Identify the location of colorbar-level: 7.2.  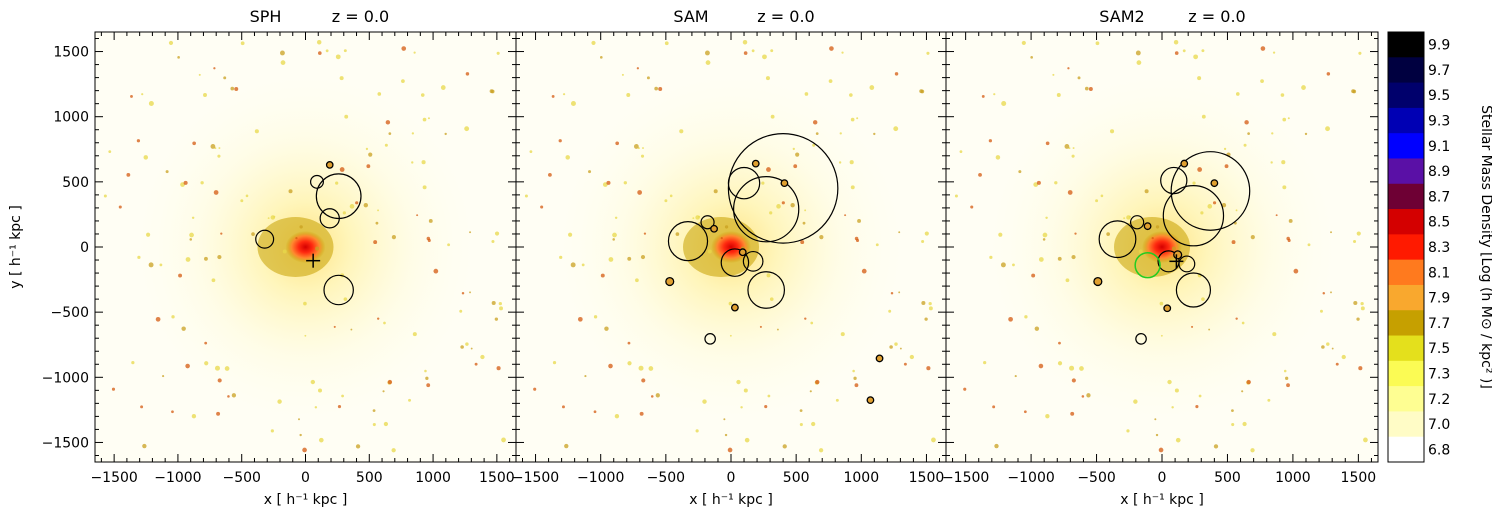
(1439, 400).